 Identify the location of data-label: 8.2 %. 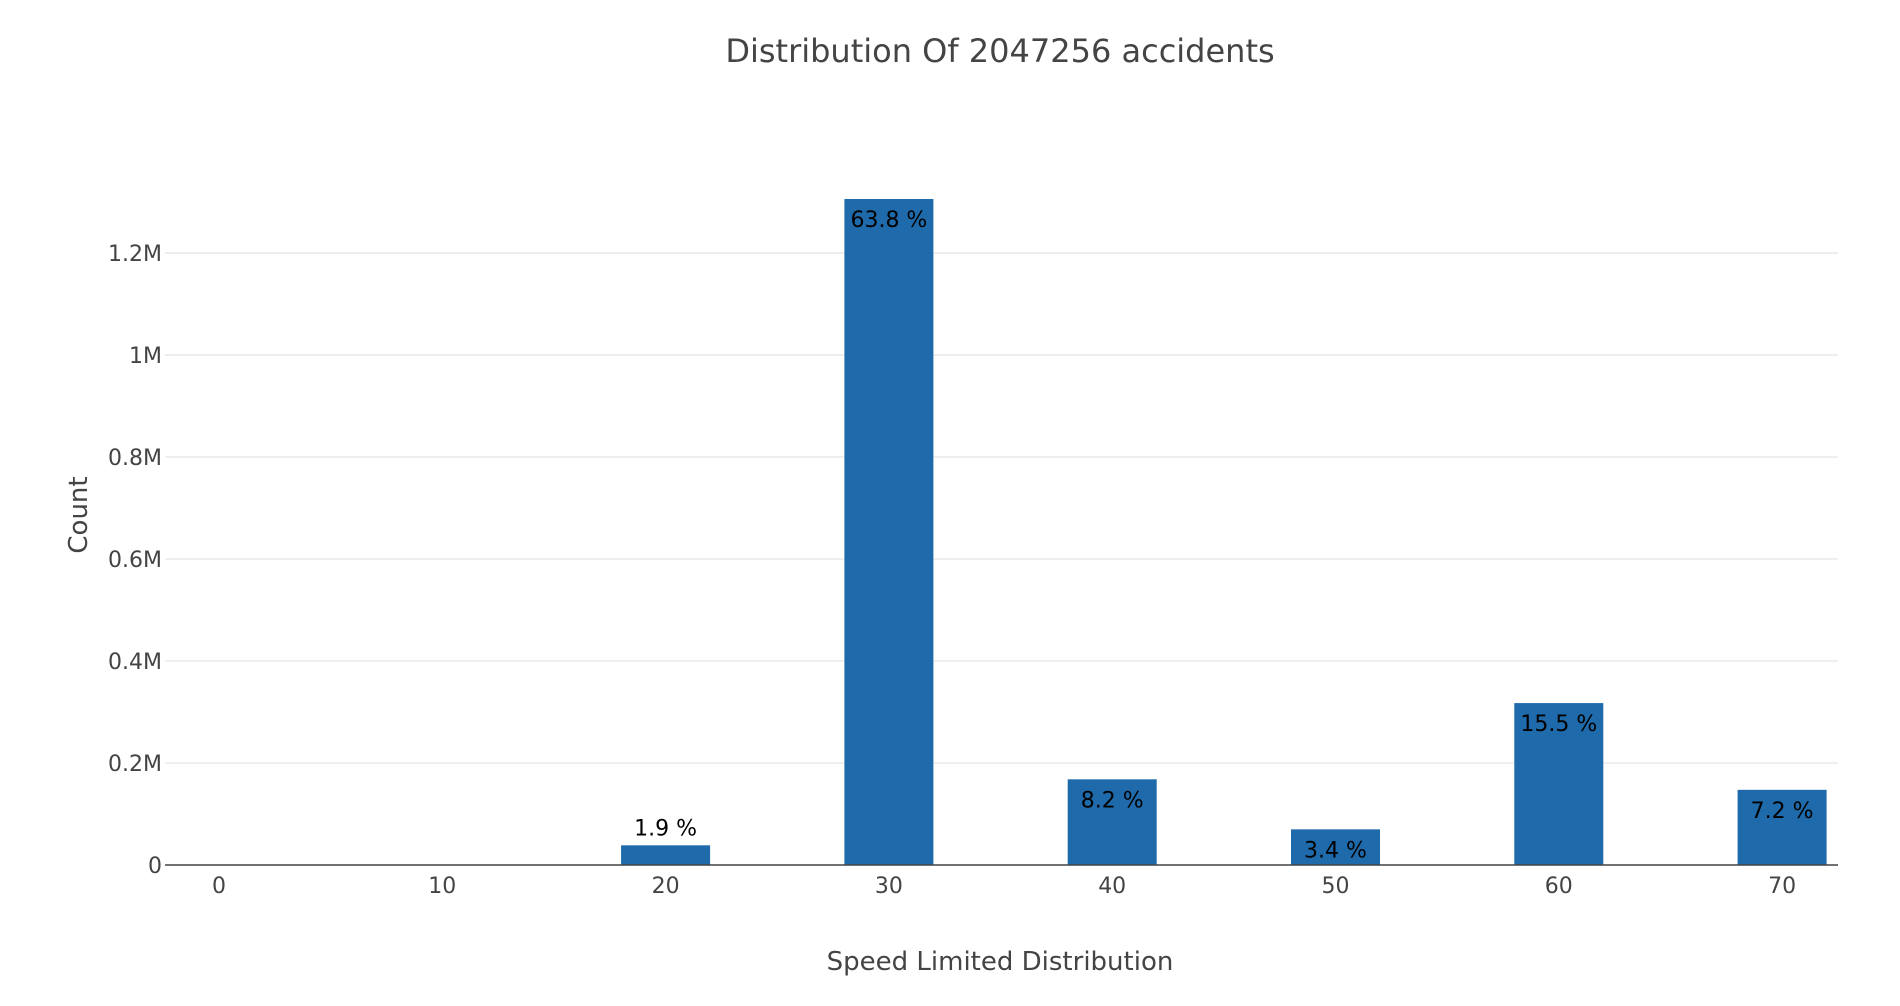
(1112, 800).